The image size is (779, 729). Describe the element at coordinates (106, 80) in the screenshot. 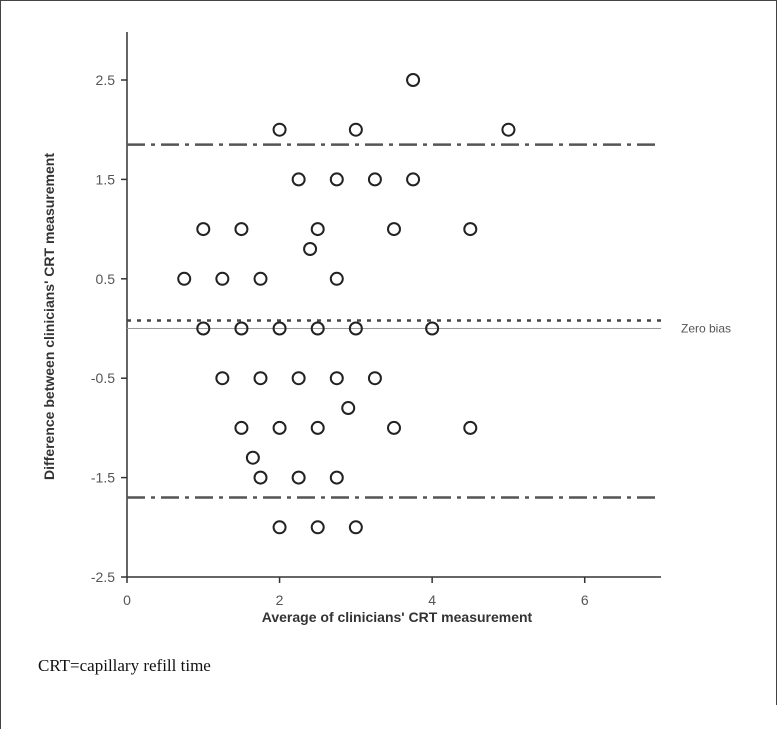

I see `y-tick-label: 2.5` at that location.